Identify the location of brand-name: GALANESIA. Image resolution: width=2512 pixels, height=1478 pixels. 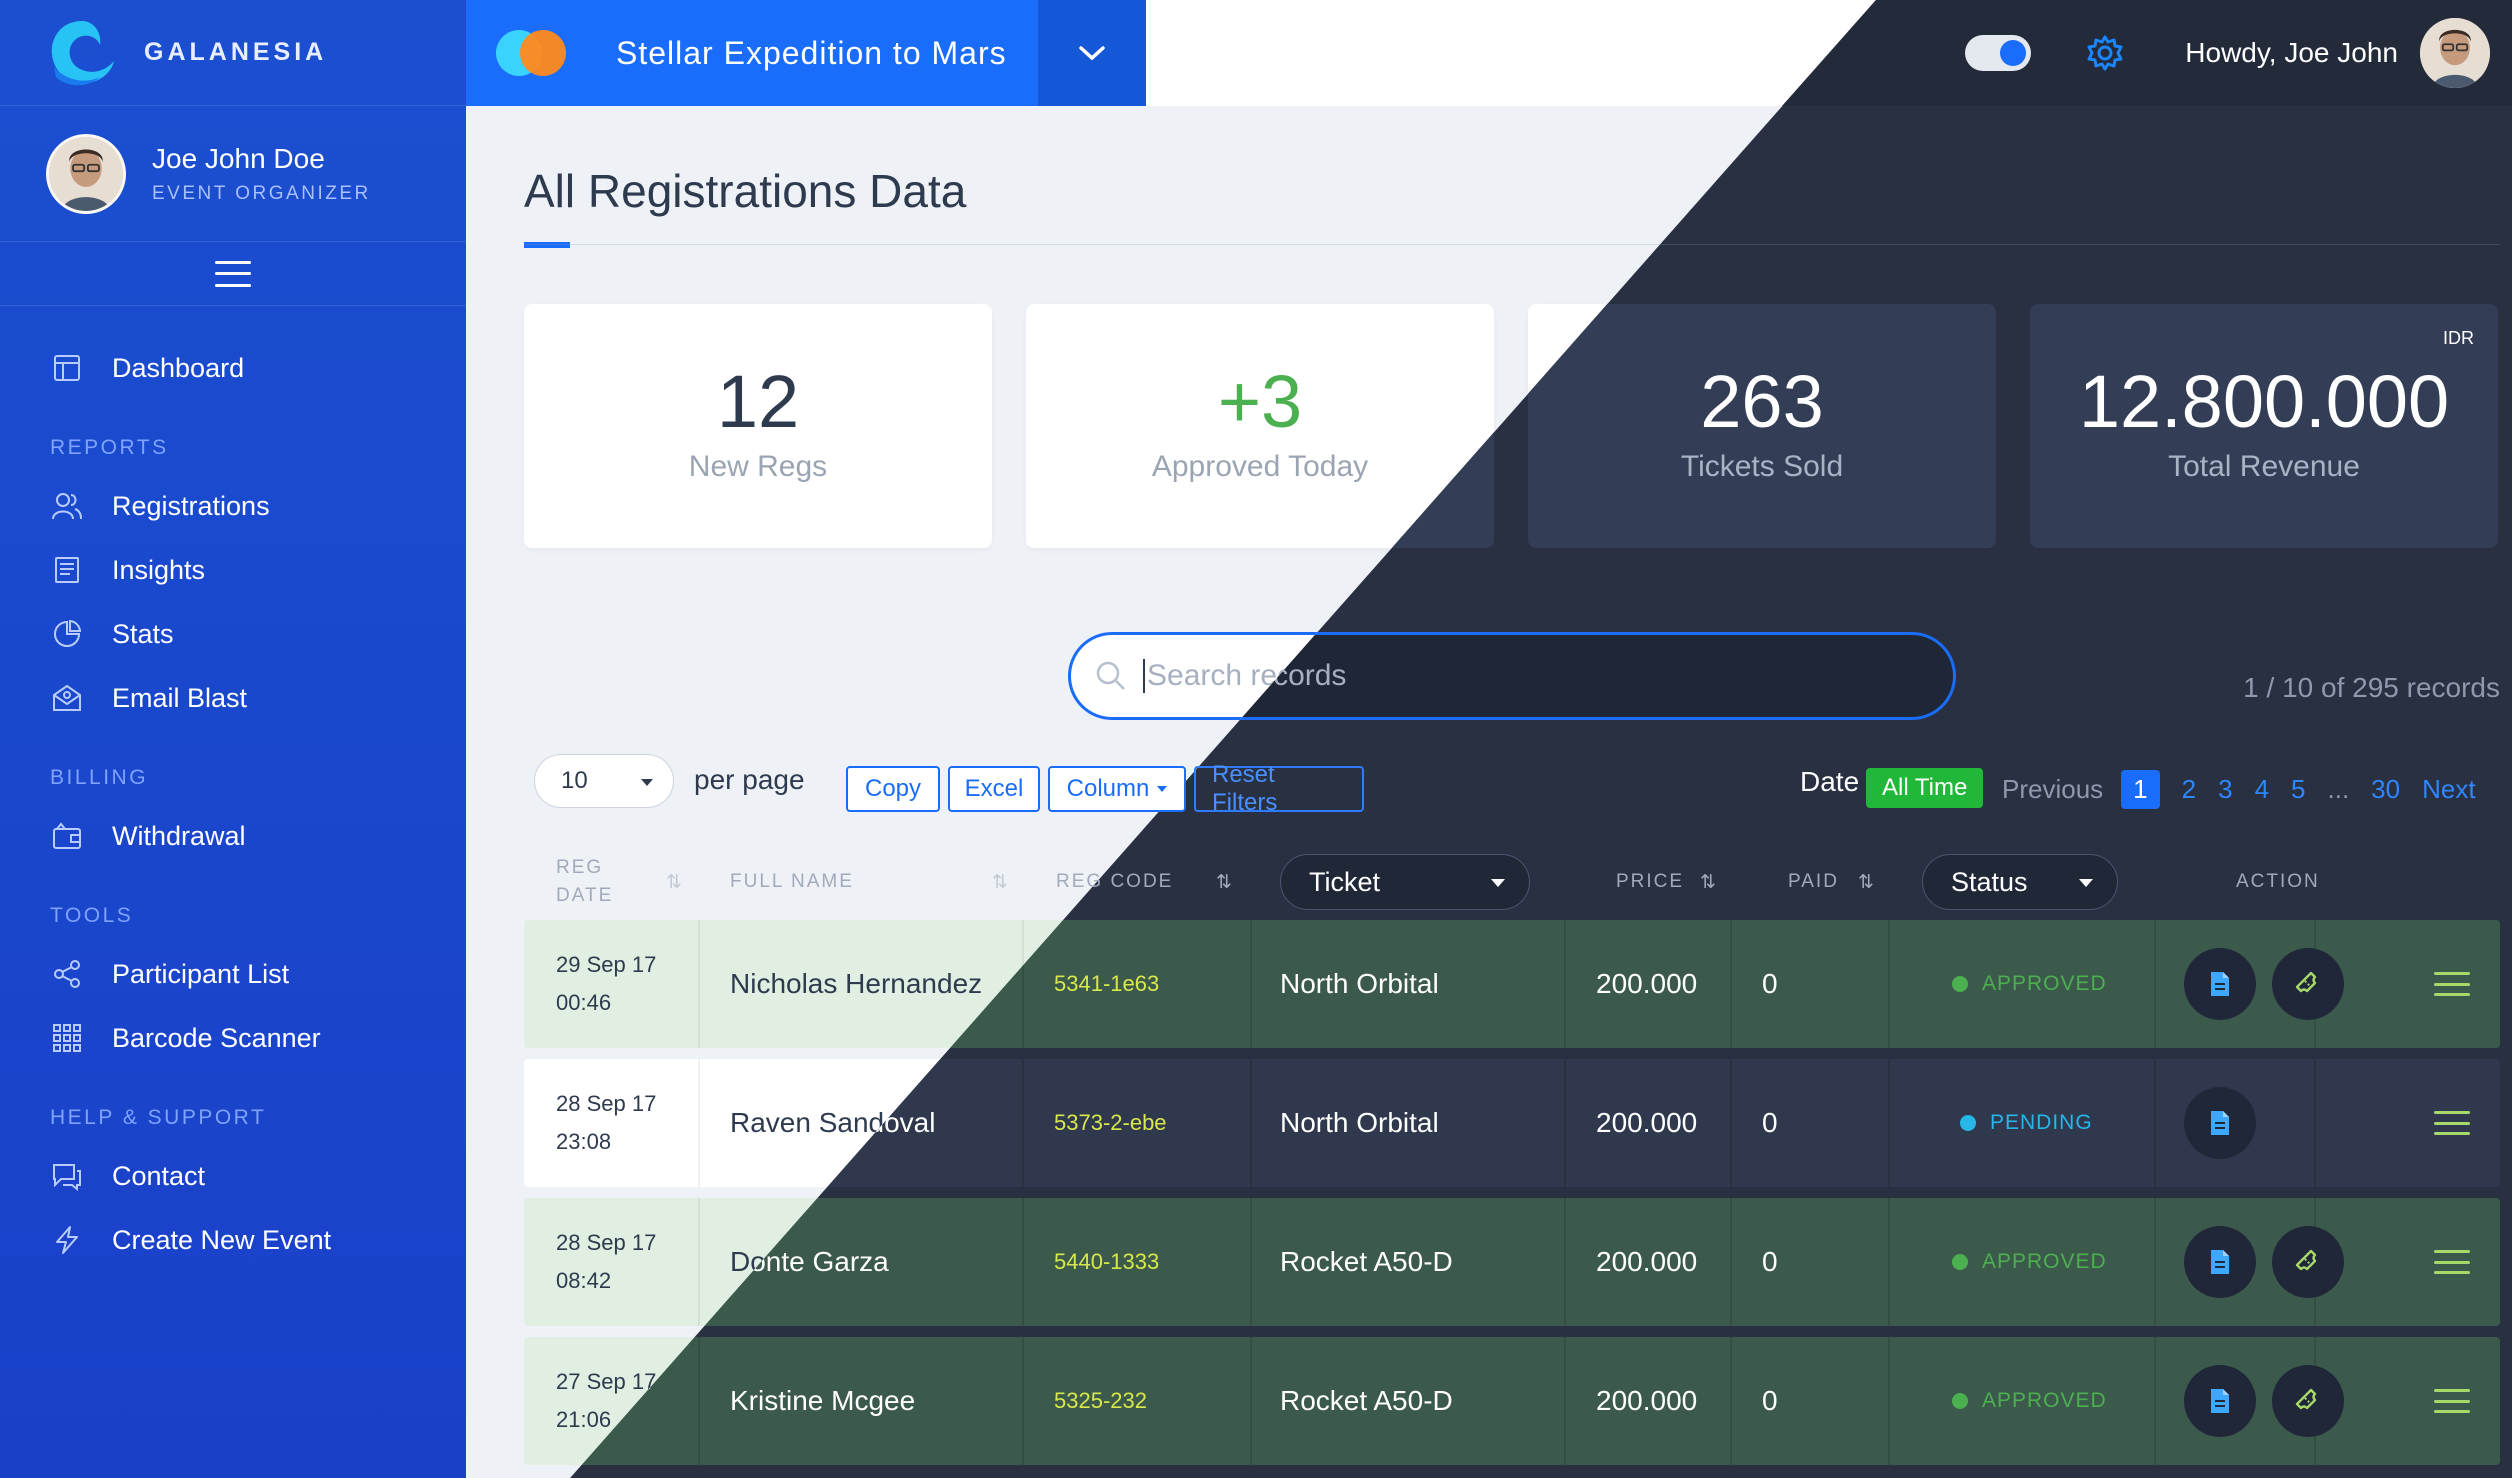
(236, 52).